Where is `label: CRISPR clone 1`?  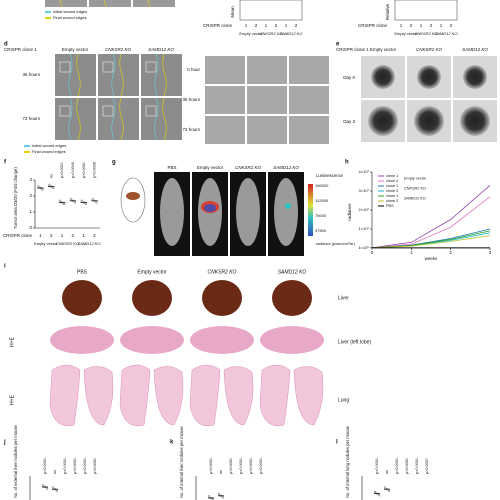 label: CRISPR clone 1 is located at coordinates (20, 49).